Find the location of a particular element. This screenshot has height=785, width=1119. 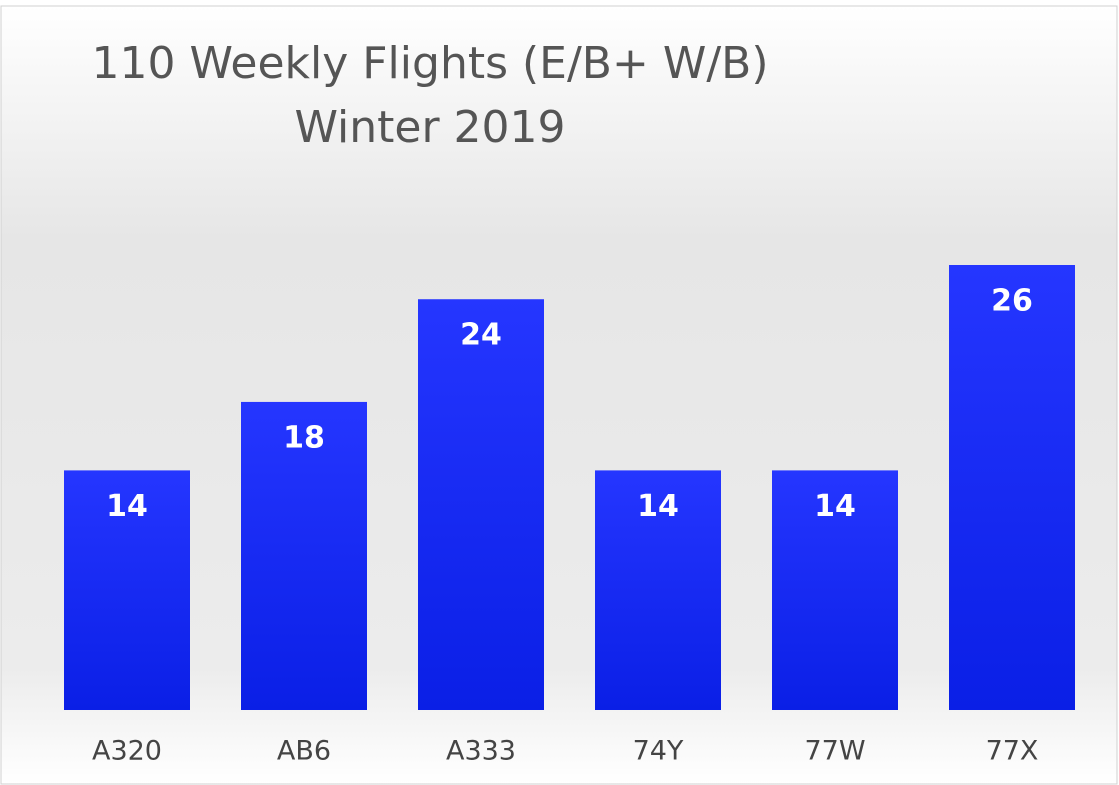

x-tick-label: AB6 is located at coordinates (304, 751).